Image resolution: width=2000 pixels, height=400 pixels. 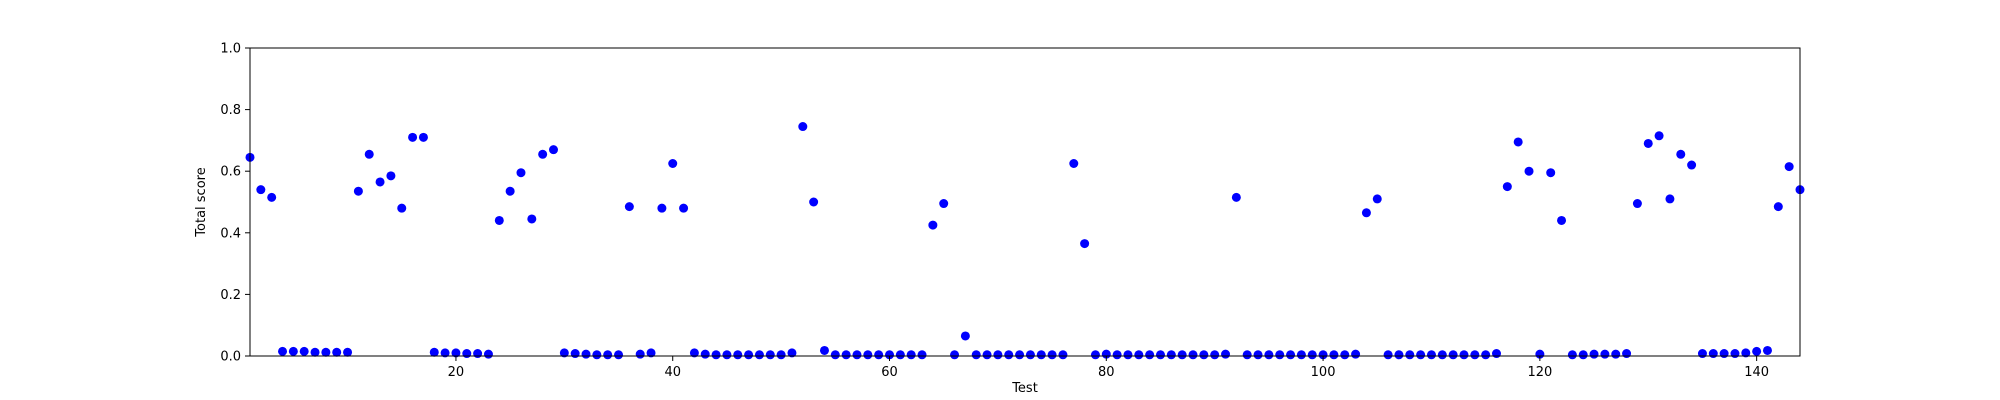 I want to click on x-axis: 20 40 60 80 100 120 140, so click(x=1108, y=368).